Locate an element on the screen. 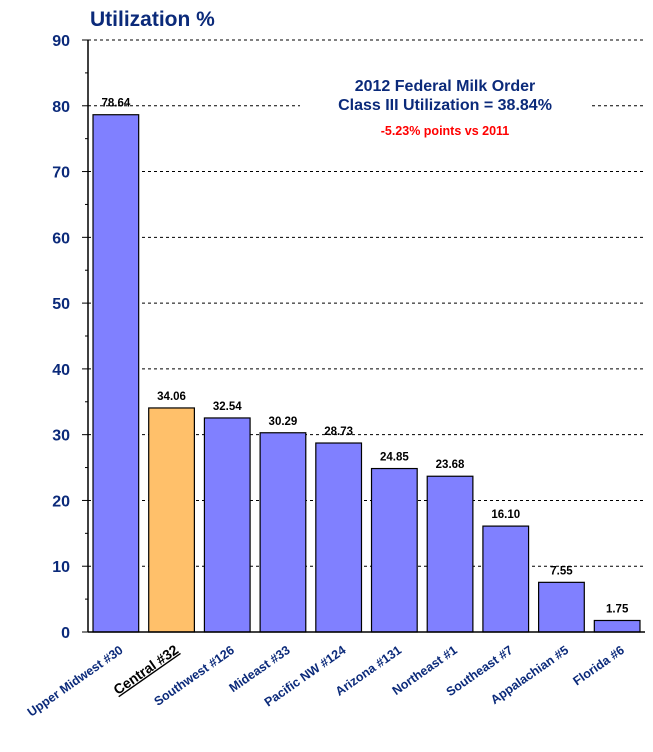 This screenshot has width=653, height=752. data-label: 78.64 is located at coordinates (115, 104).